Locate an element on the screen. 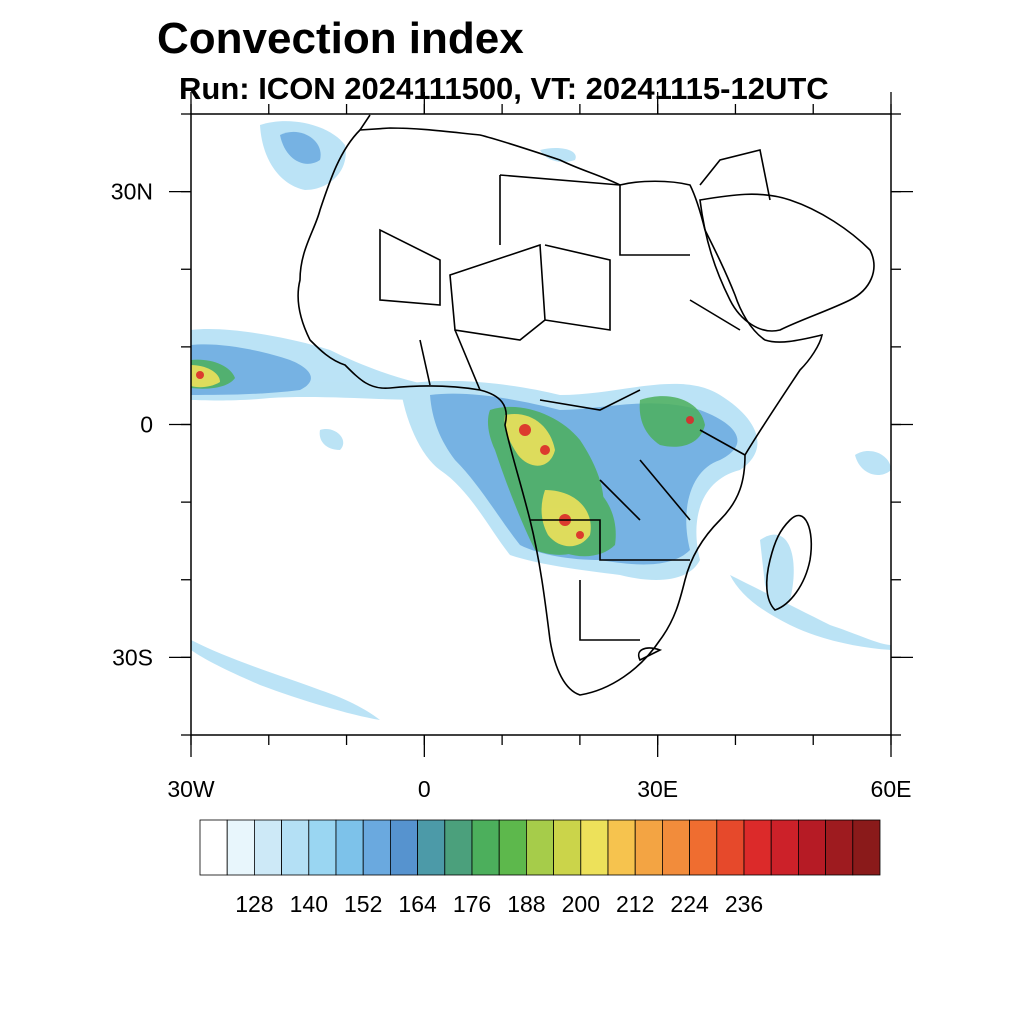  colorbar-tick-label: 176 is located at coordinates (472, 904).